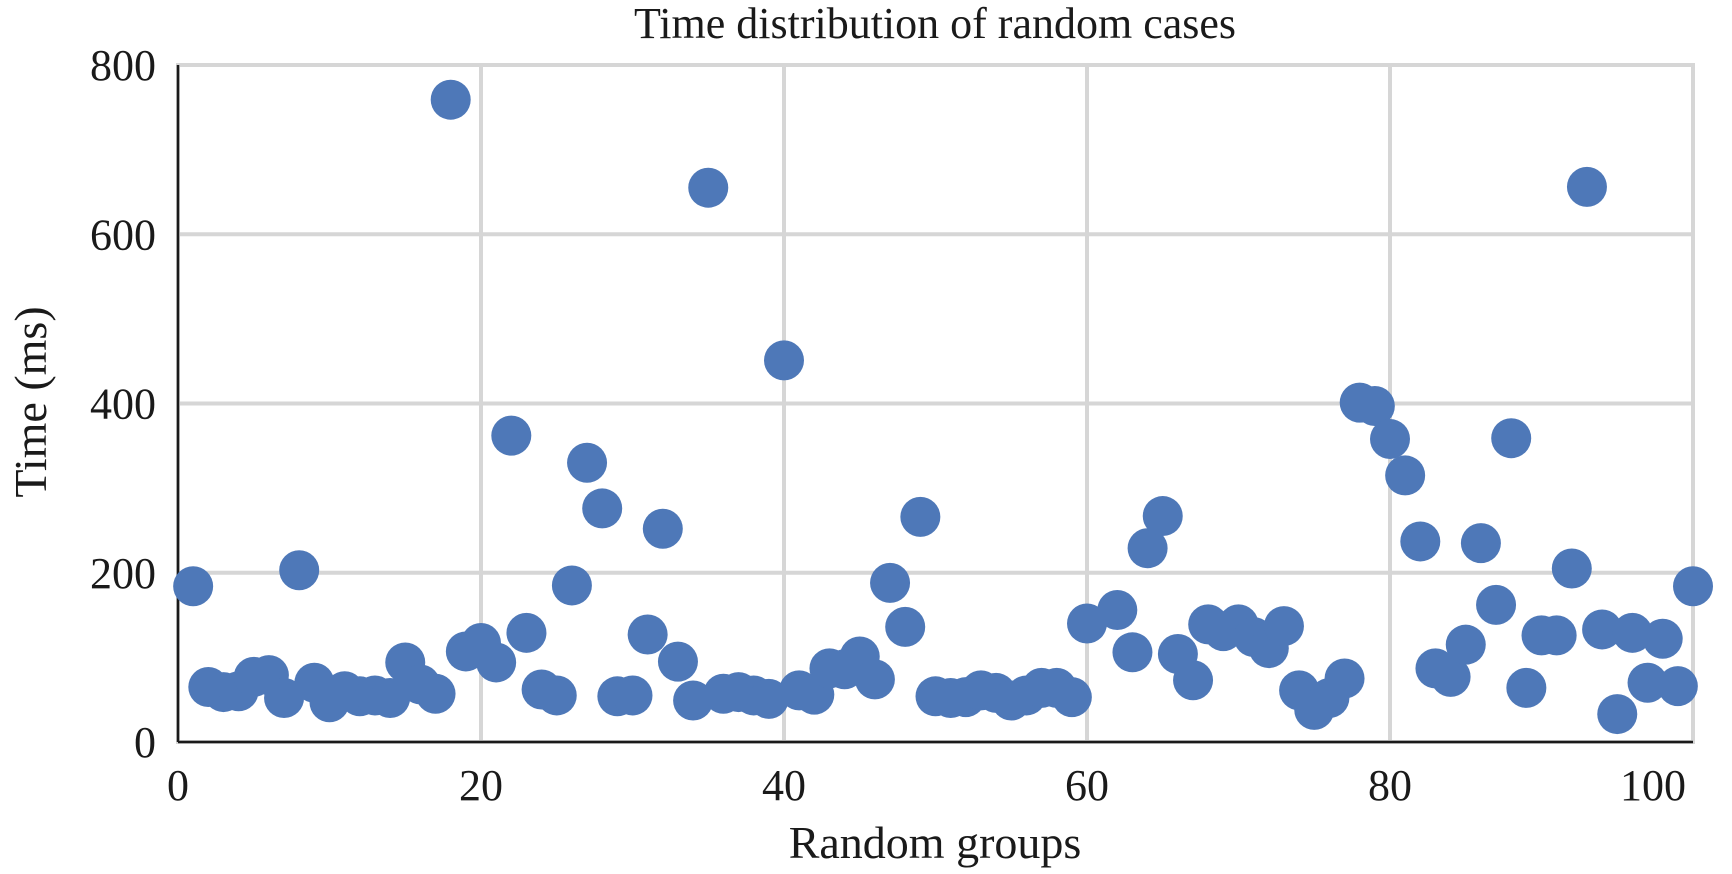 The image size is (1732, 874). What do you see at coordinates (935, 24) in the screenshot?
I see `chart-title: Time distribution of random cases` at bounding box center [935, 24].